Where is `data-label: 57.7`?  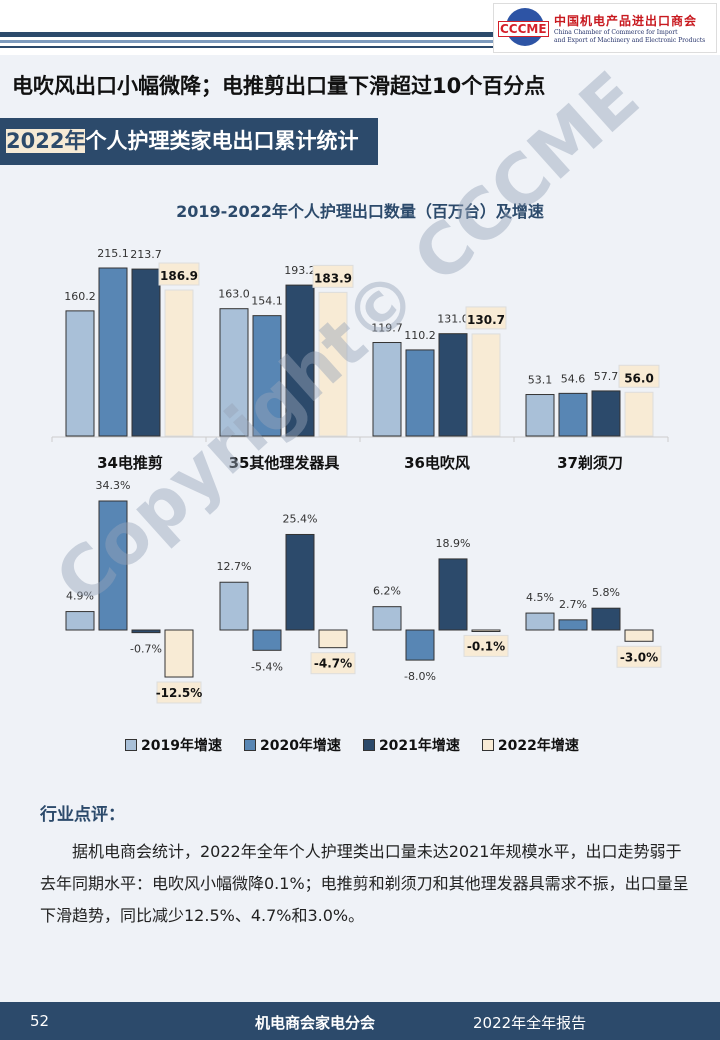
data-label: 57.7 is located at coordinates (606, 376).